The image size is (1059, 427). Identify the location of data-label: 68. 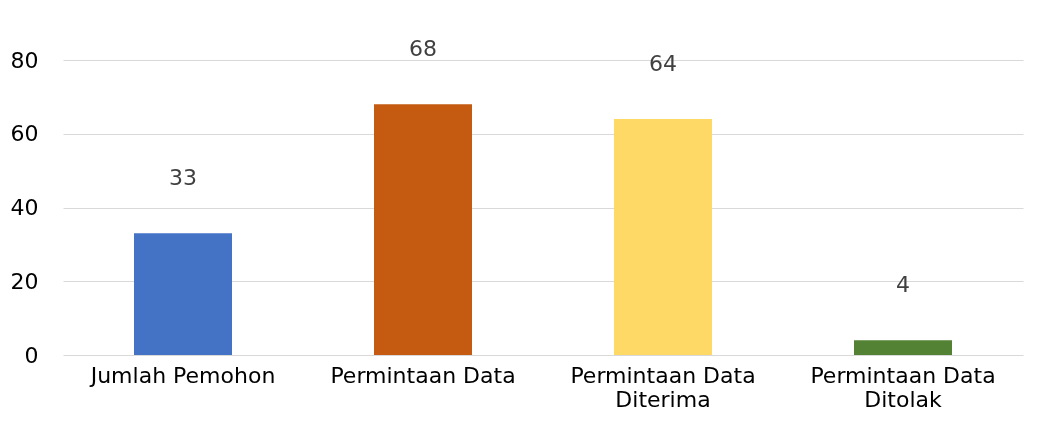
(423, 49).